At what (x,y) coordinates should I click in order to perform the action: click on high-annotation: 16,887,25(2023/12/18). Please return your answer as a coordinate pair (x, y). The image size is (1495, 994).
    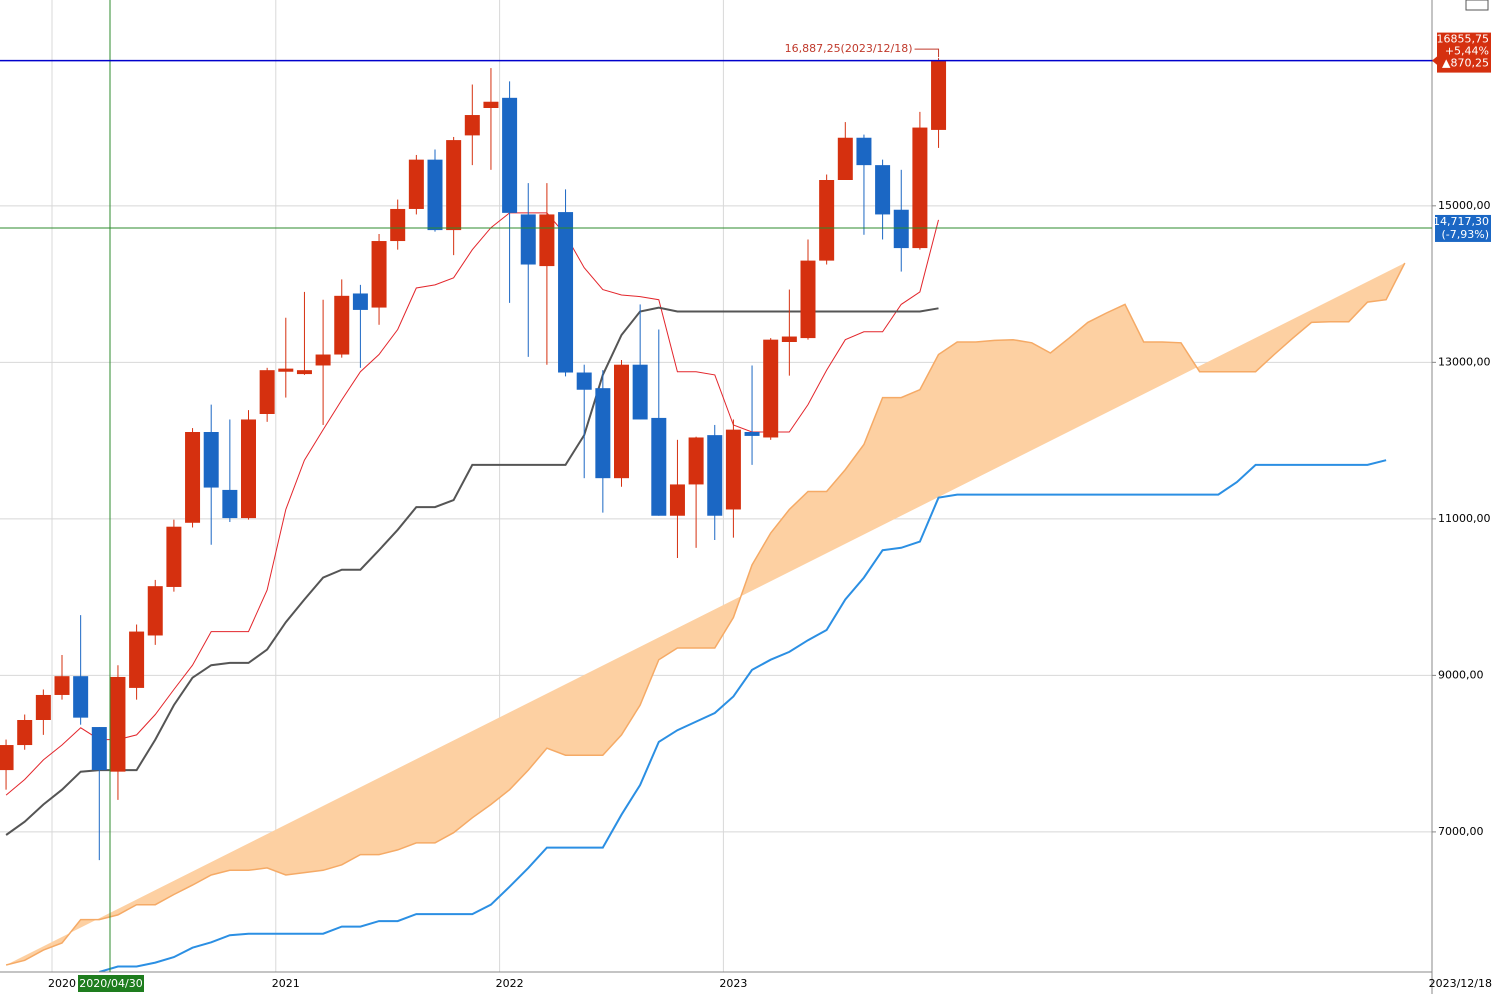
    Looking at the image, I should click on (849, 48).